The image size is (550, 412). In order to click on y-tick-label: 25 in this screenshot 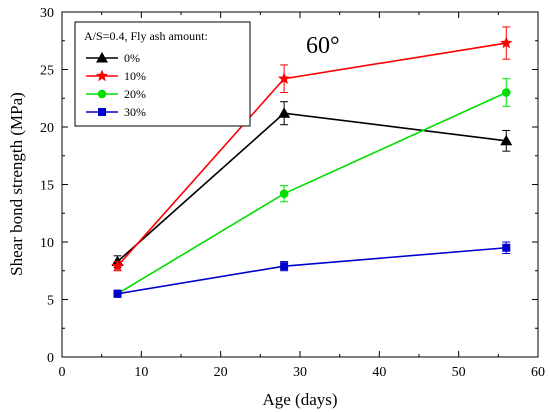, I will do `click(47, 71)`.